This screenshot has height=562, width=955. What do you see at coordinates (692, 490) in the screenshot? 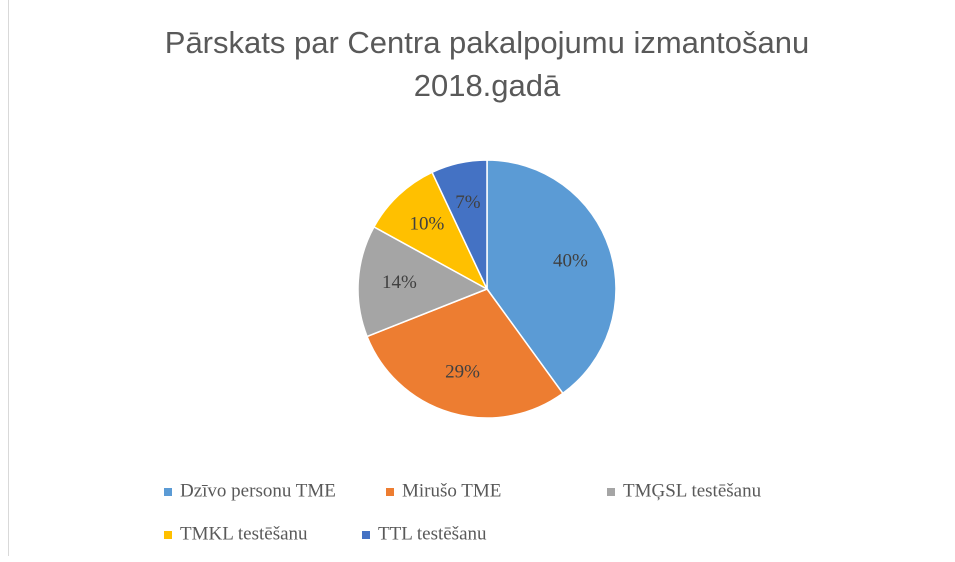
I see `legend-label: TMĢSL testēšanu` at bounding box center [692, 490].